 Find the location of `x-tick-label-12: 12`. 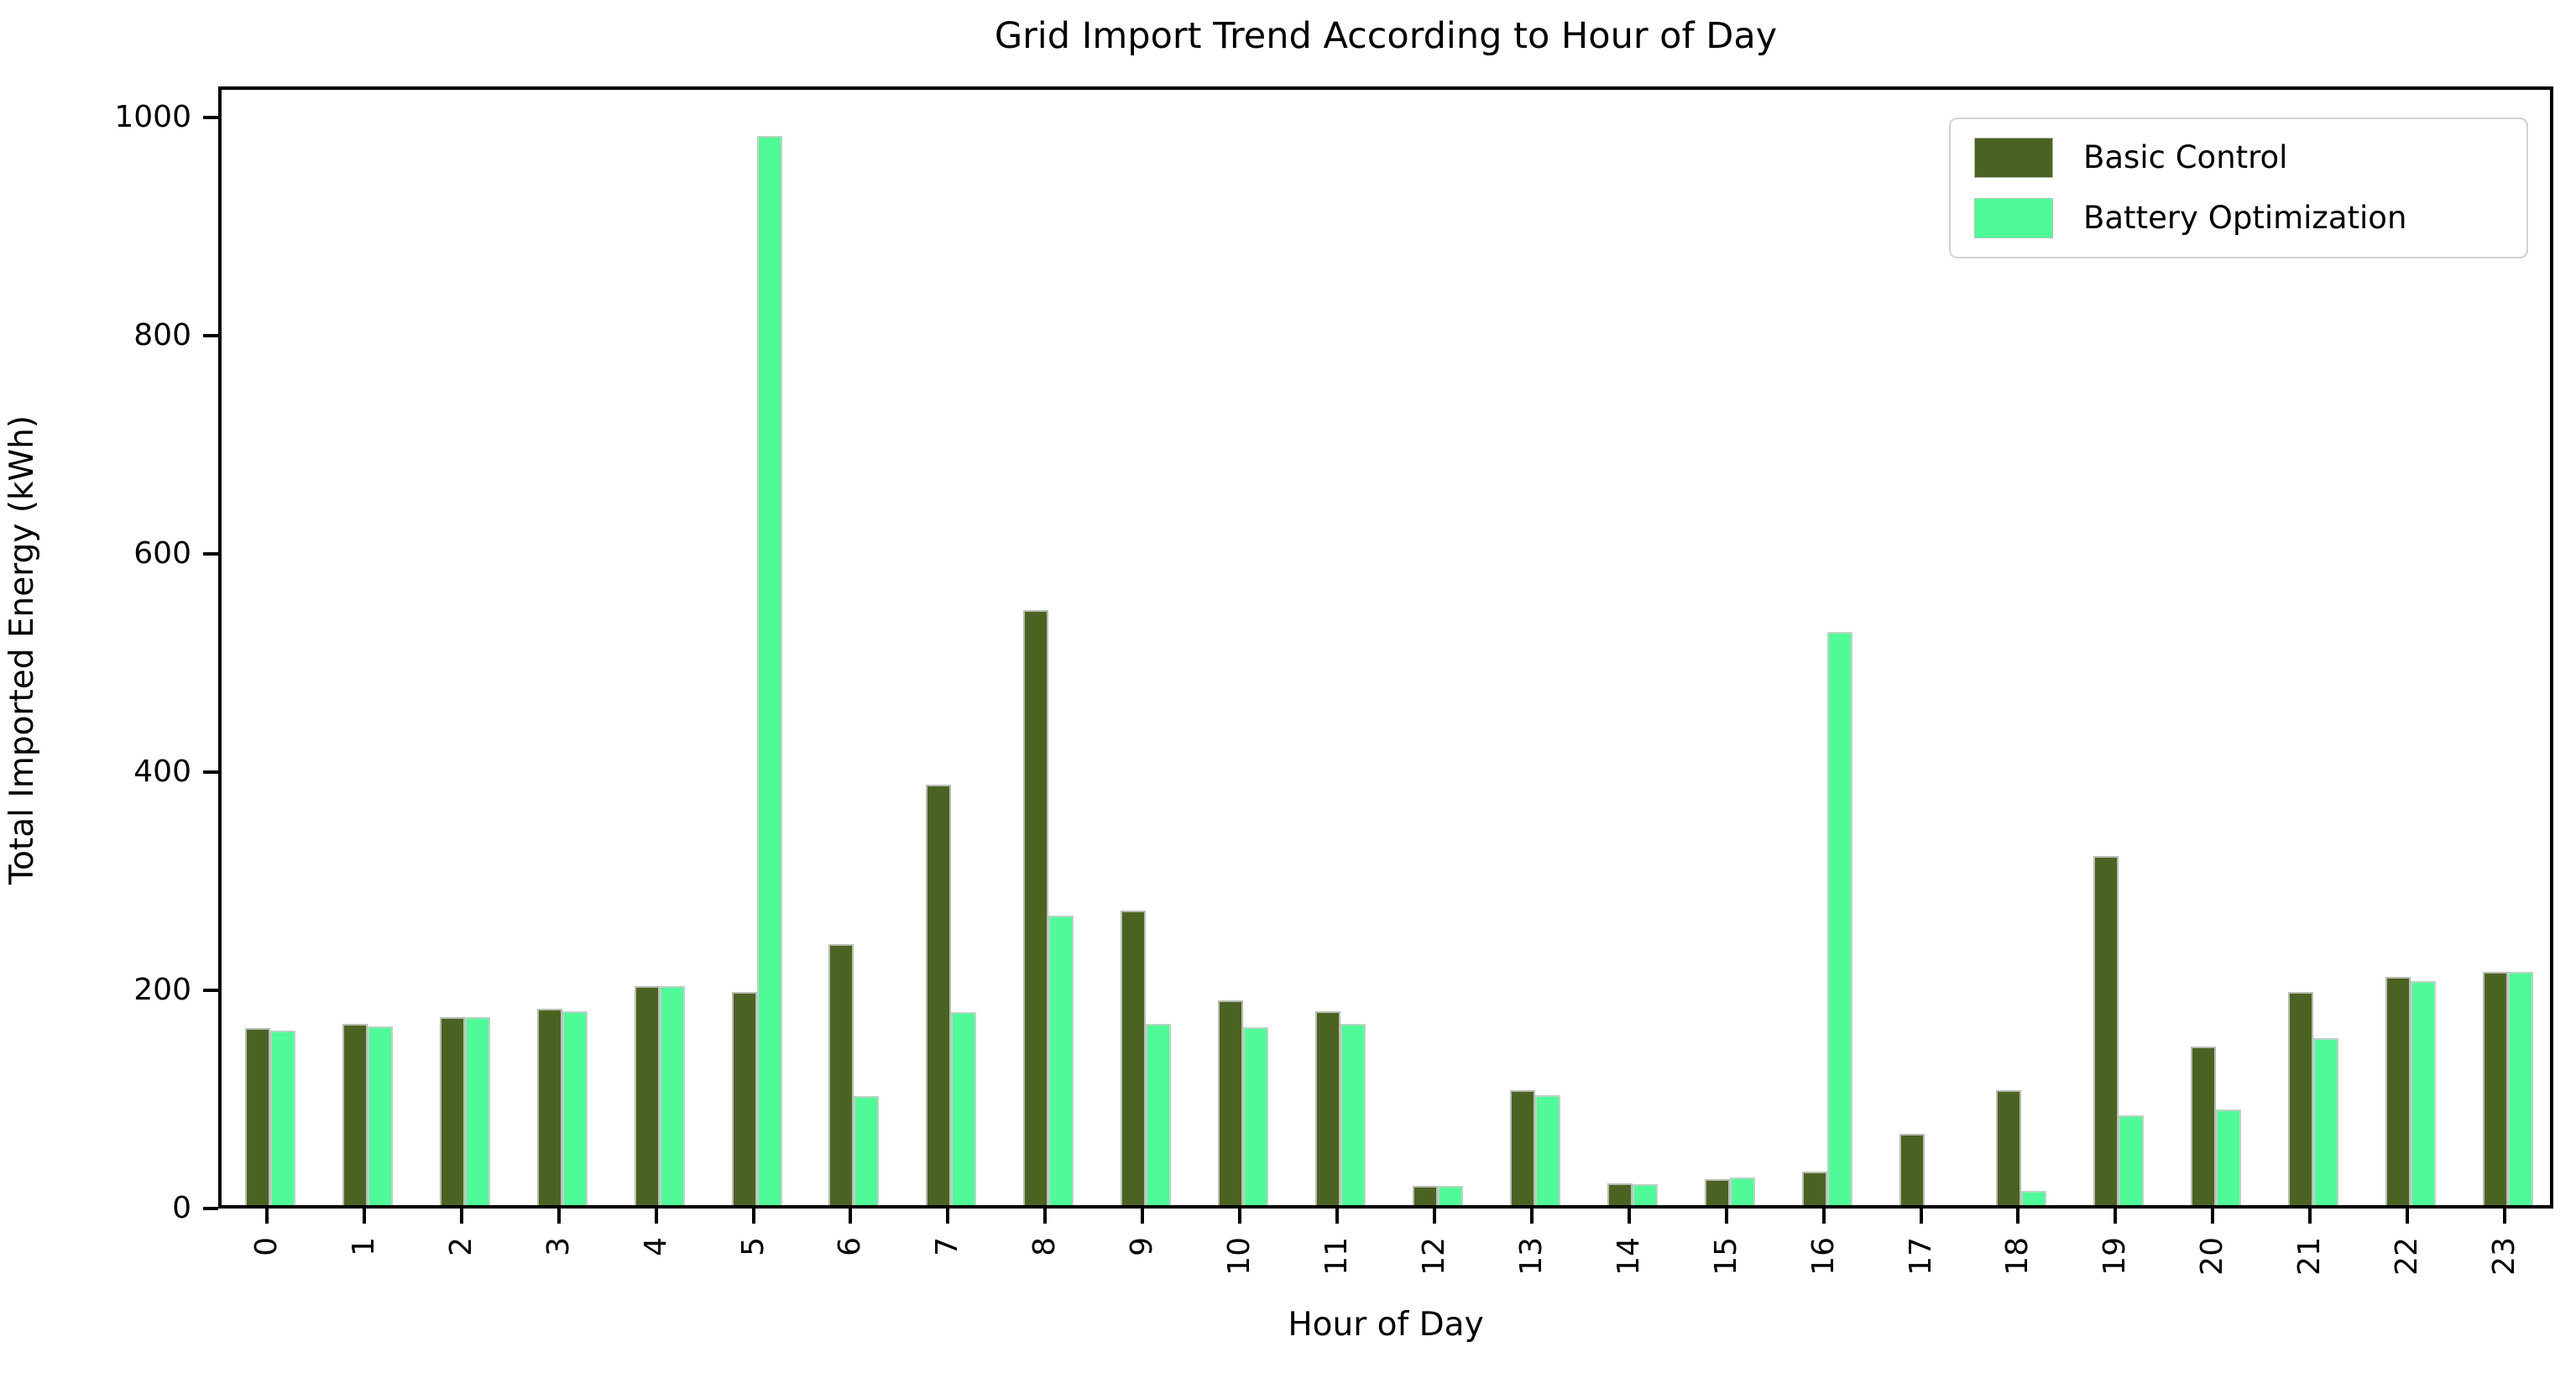

x-tick-label-12: 12 is located at coordinates (1434, 1256).